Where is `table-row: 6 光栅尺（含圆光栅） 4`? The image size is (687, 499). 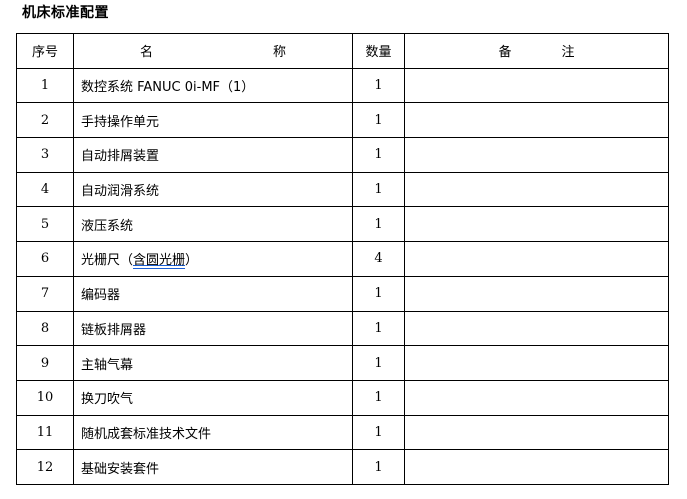 table-row: 6 光栅尺（含圆光栅） 4 is located at coordinates (342, 259).